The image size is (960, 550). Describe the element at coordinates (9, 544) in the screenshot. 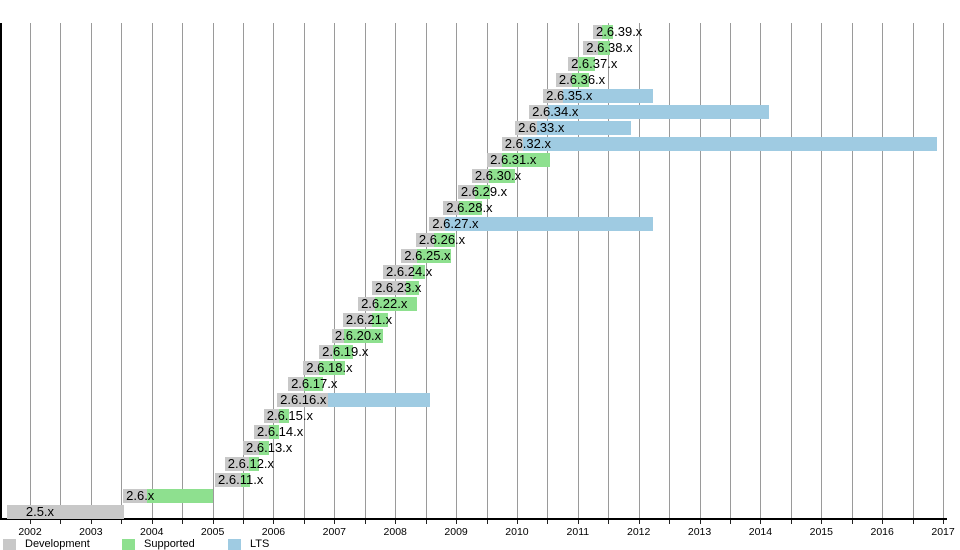

I see `development-swatch` at that location.